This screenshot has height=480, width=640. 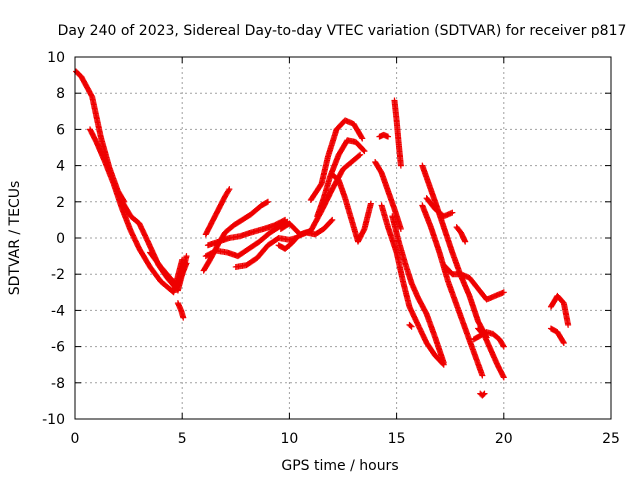 I want to click on y-tick-label: -4, so click(x=58, y=311).